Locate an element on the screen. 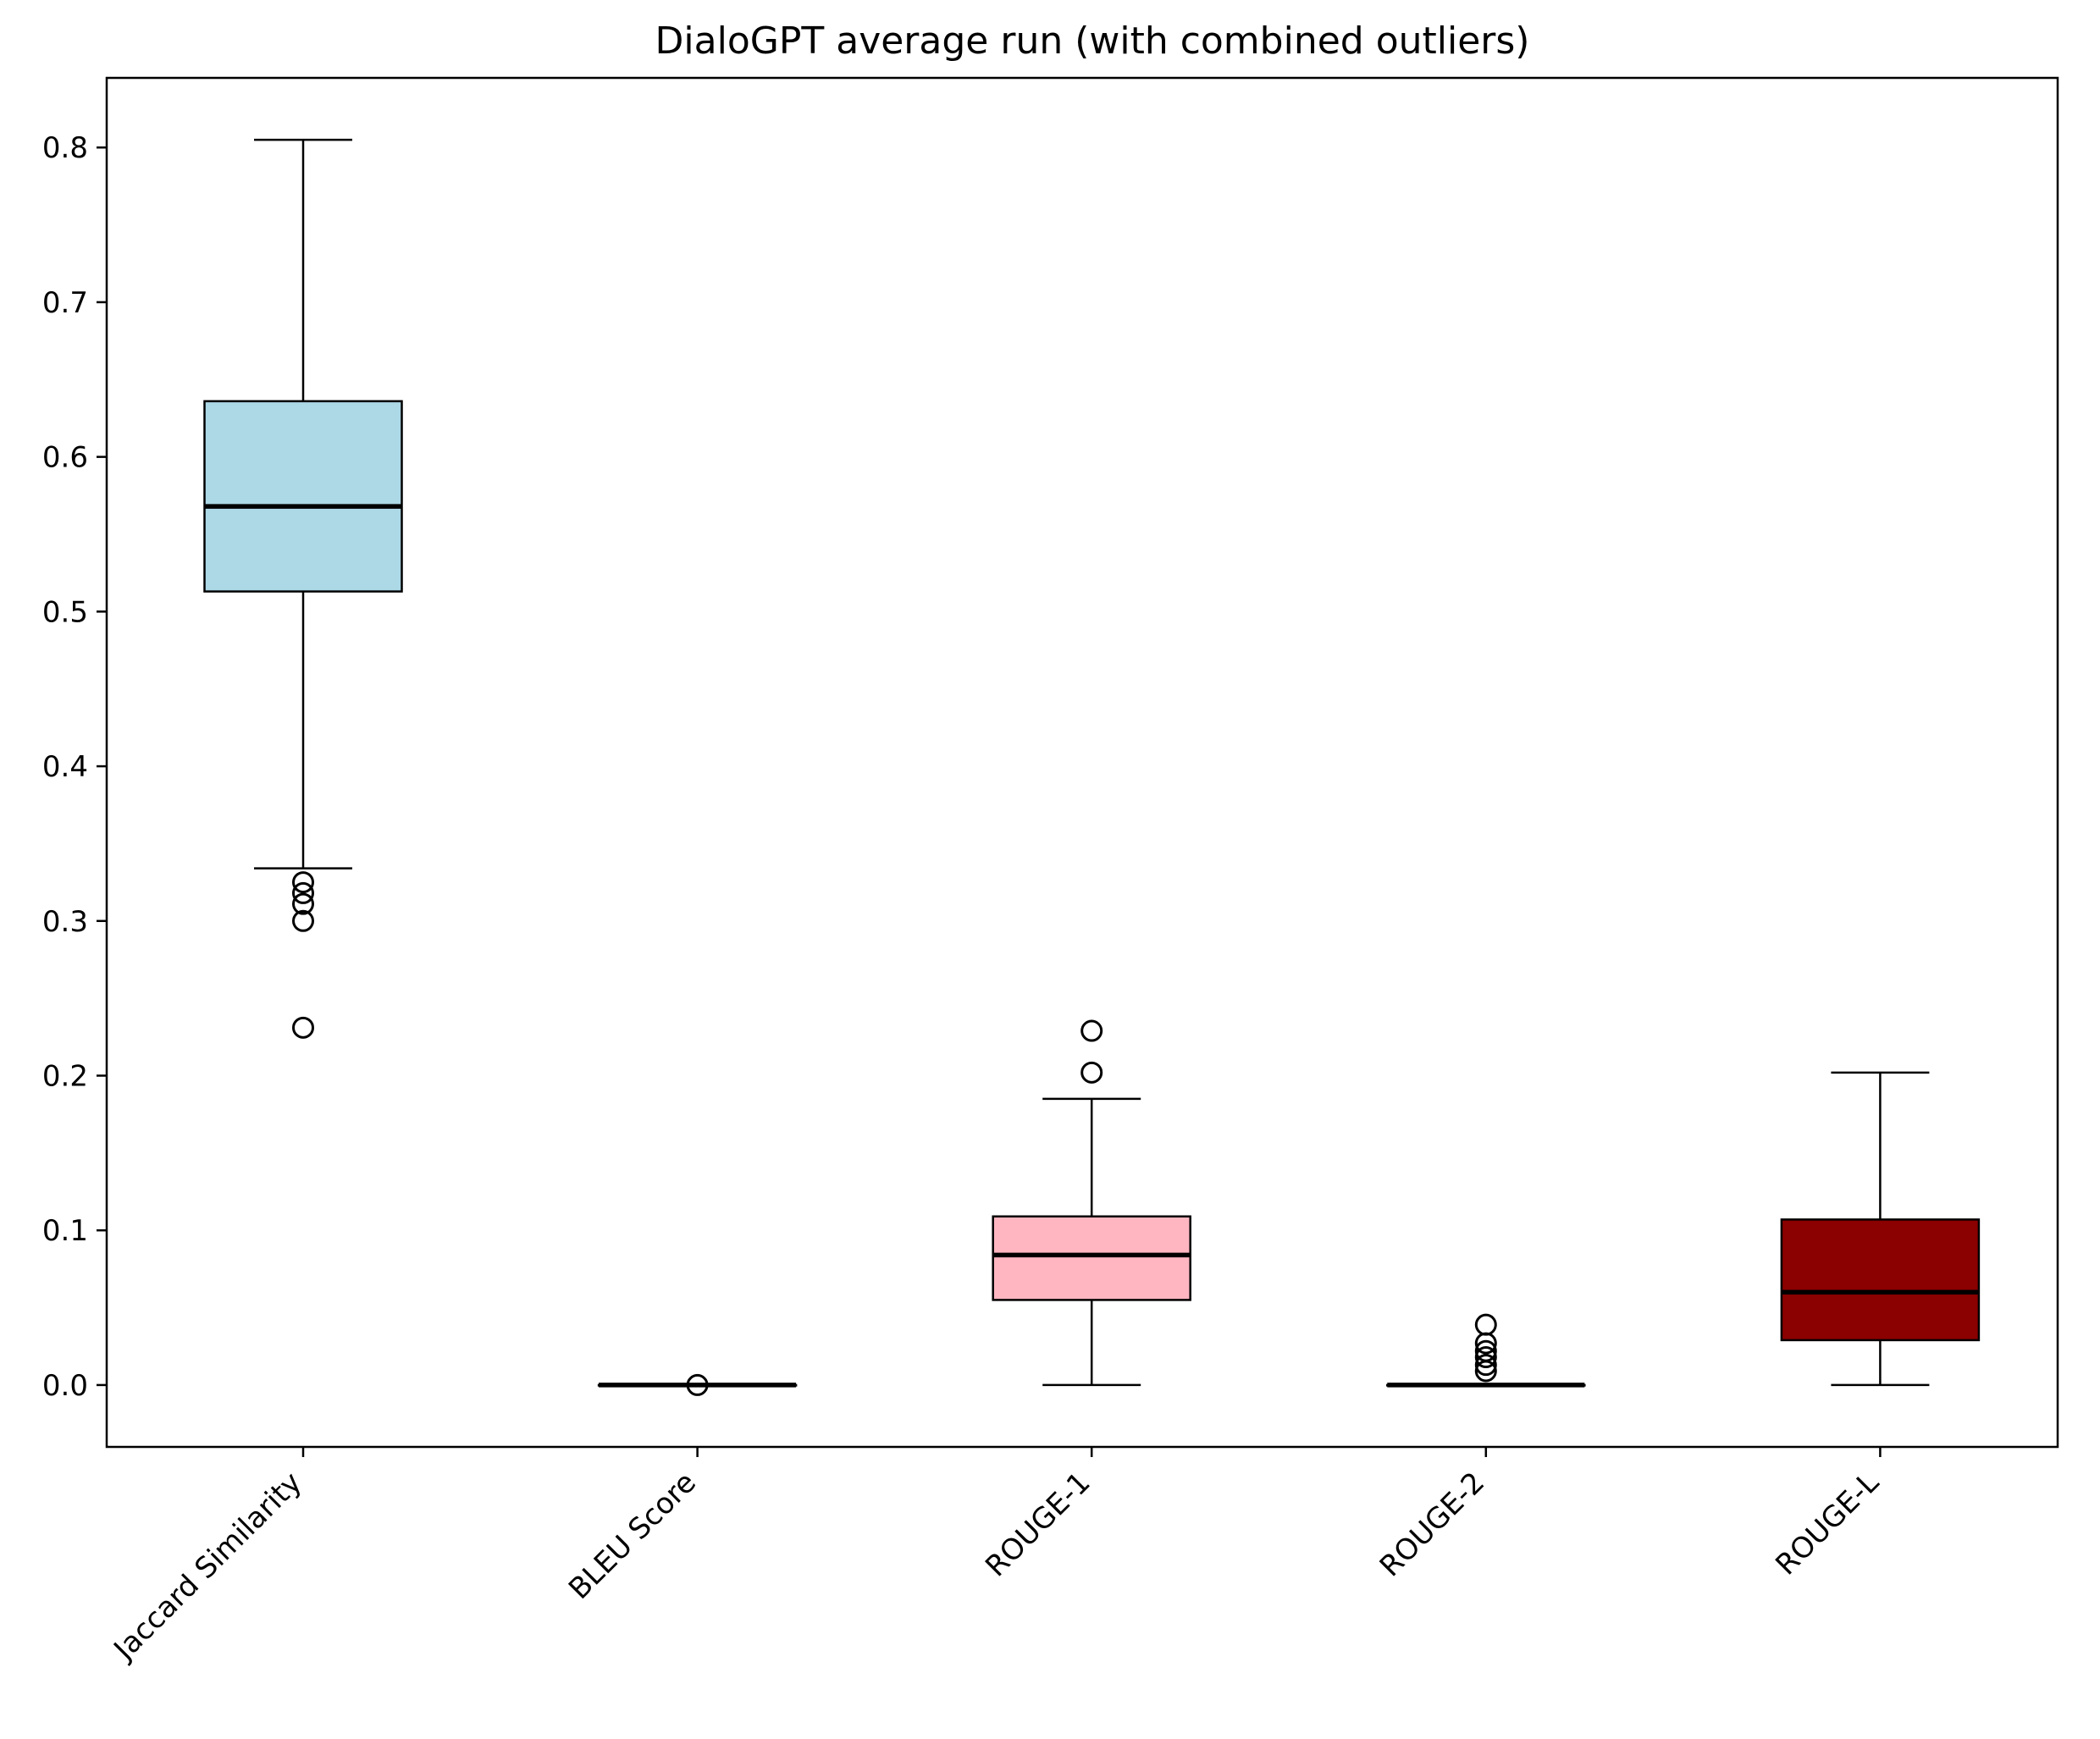 The image size is (2100, 1739). x-tick-label: BLEU Score is located at coordinates (632, 1536).